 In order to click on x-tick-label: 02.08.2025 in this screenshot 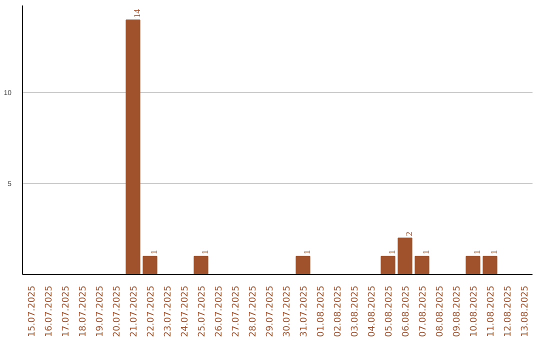, I will do `click(339, 312)`.